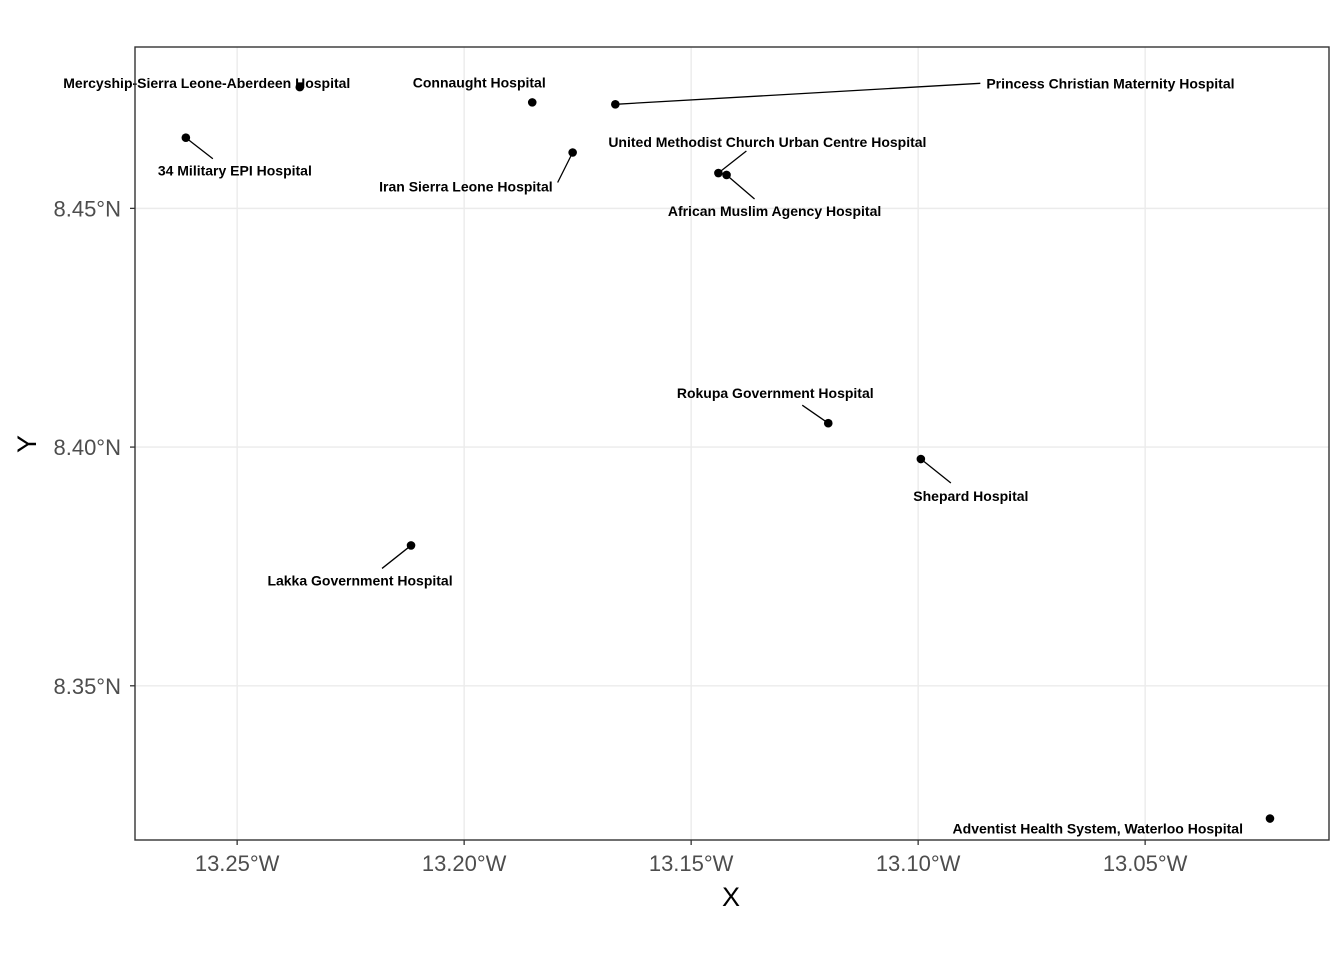 The height and width of the screenshot is (960, 1344). What do you see at coordinates (27, 444) in the screenshot?
I see `y-axis-title: Y` at bounding box center [27, 444].